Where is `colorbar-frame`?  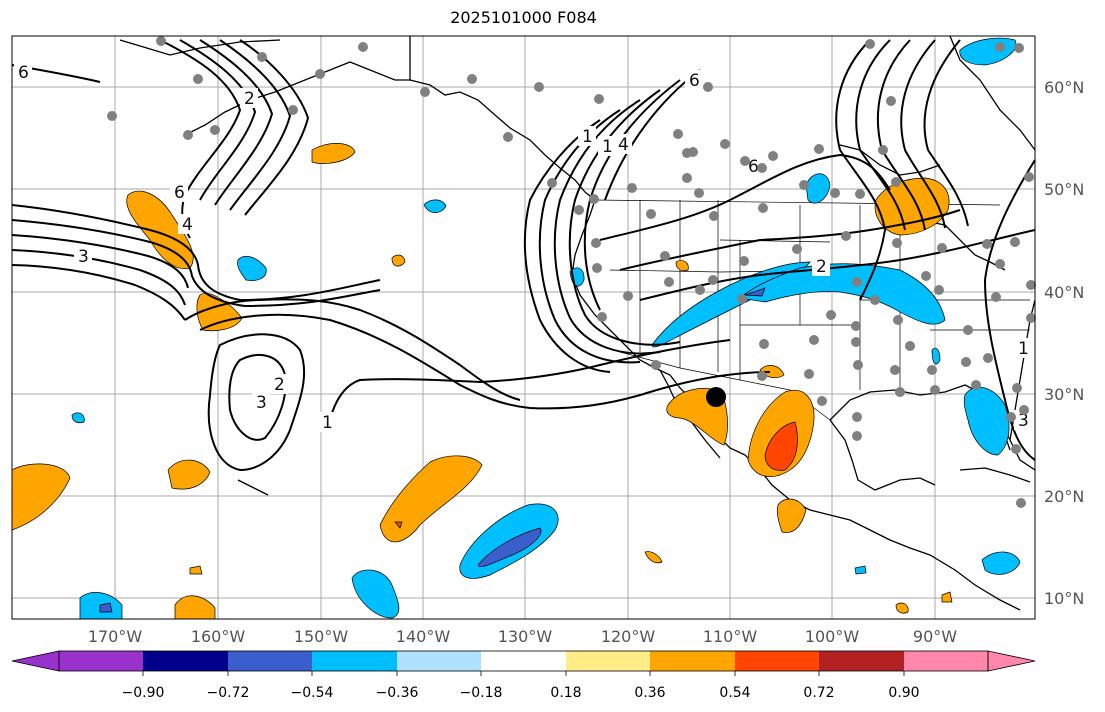 colorbar-frame is located at coordinates (523, 661).